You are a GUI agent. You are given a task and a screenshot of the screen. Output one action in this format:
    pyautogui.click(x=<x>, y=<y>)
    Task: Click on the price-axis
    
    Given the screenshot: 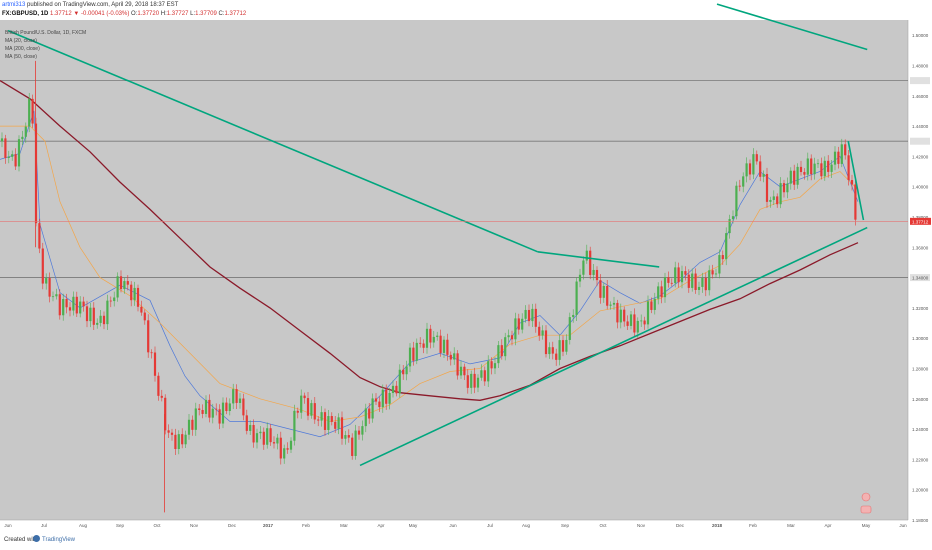 What is the action you would take?
    pyautogui.click(x=920, y=270)
    